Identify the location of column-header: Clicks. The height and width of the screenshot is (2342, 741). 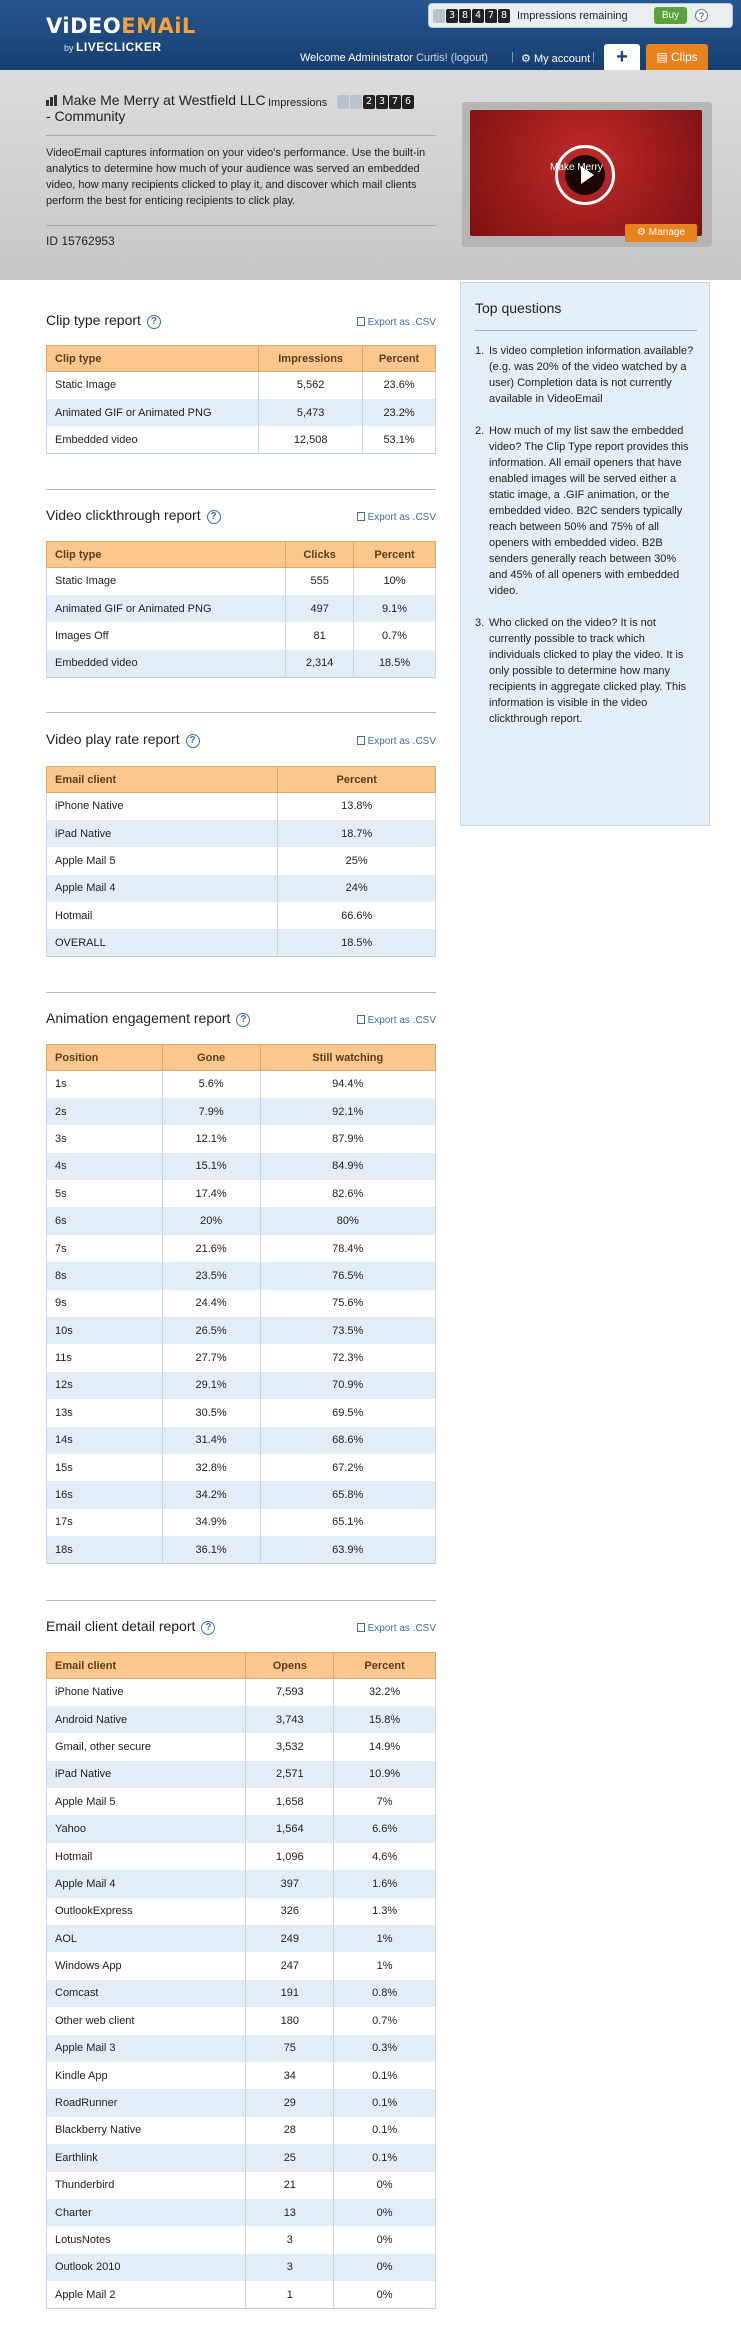
(320, 554).